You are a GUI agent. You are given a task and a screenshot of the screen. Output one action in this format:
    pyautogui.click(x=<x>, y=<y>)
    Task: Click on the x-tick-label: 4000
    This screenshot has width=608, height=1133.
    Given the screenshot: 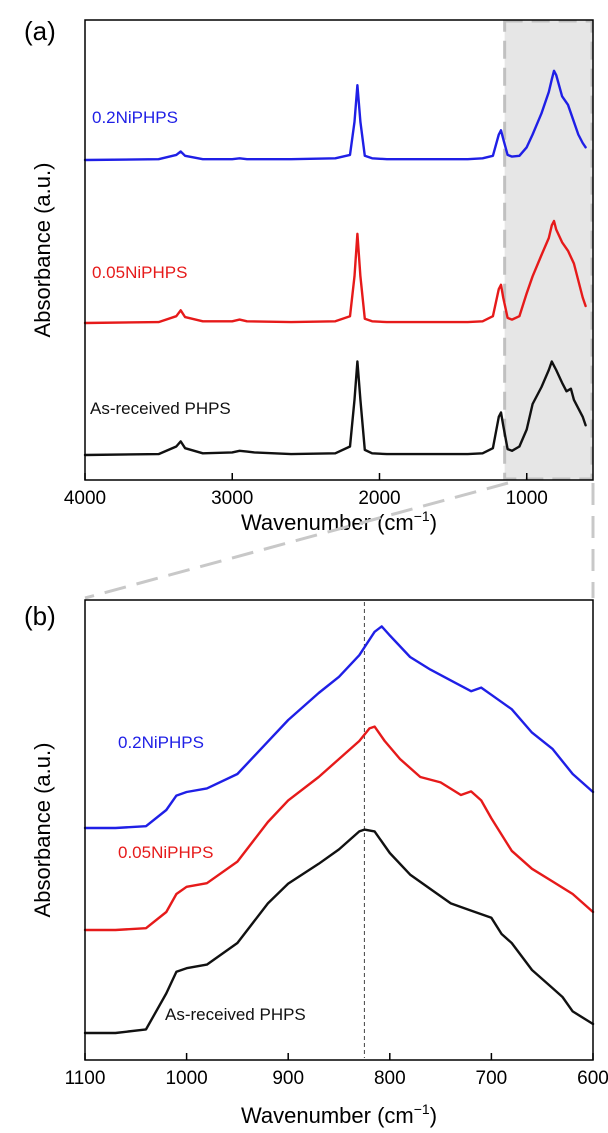 What is the action you would take?
    pyautogui.click(x=85, y=498)
    